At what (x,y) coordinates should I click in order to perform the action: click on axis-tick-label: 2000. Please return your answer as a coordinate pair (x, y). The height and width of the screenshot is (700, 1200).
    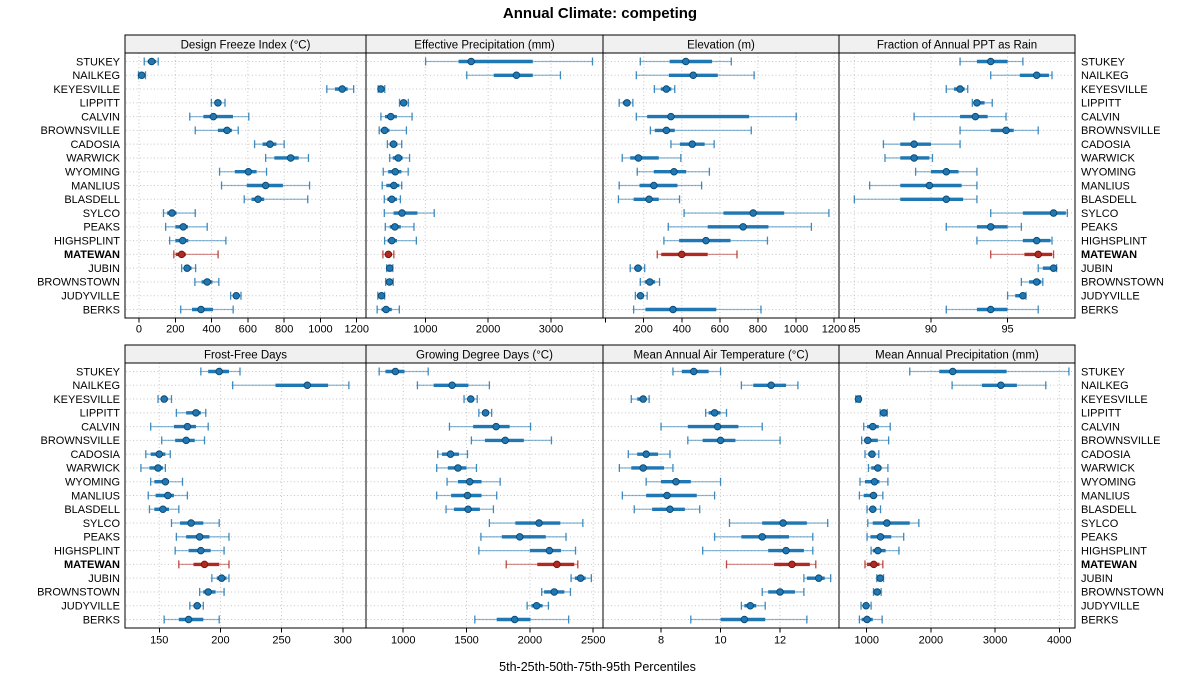
    Looking at the image, I should click on (931, 641).